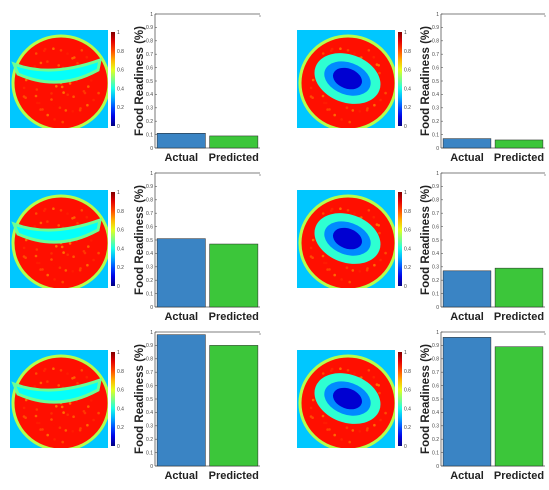 This screenshot has width=549, height=490. I want to click on y-axis-label: Food Readiness (%), so click(140, 399).